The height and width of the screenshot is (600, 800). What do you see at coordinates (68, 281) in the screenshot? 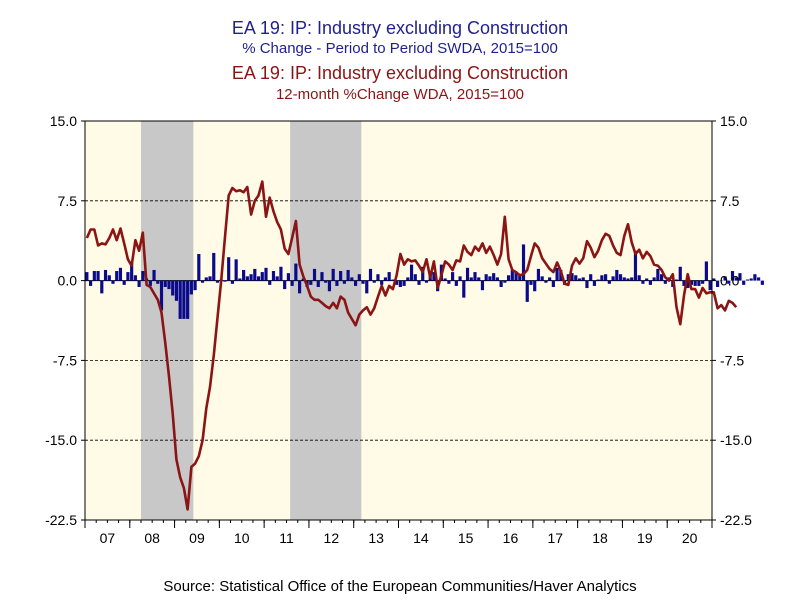
I see `y-tick-label-left: 0.0` at bounding box center [68, 281].